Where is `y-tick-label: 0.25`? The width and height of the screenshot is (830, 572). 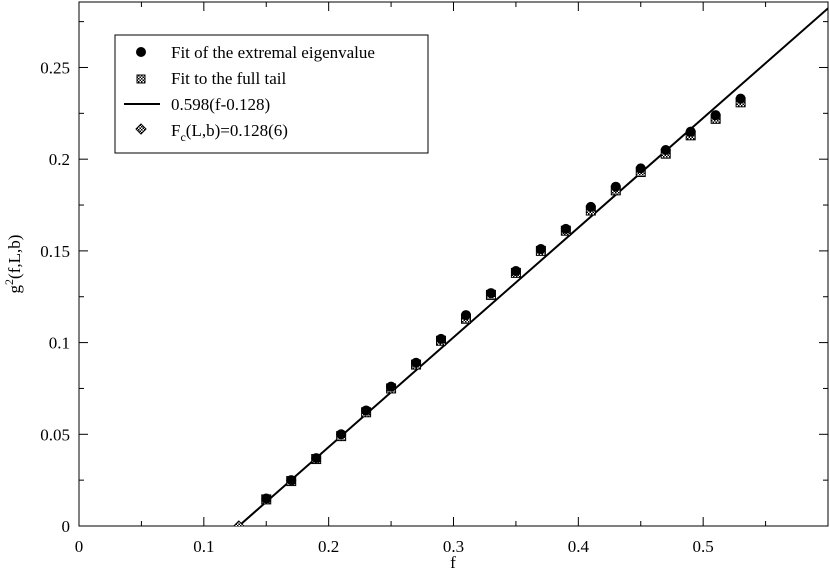 y-tick-label: 0.25 is located at coordinates (55, 67).